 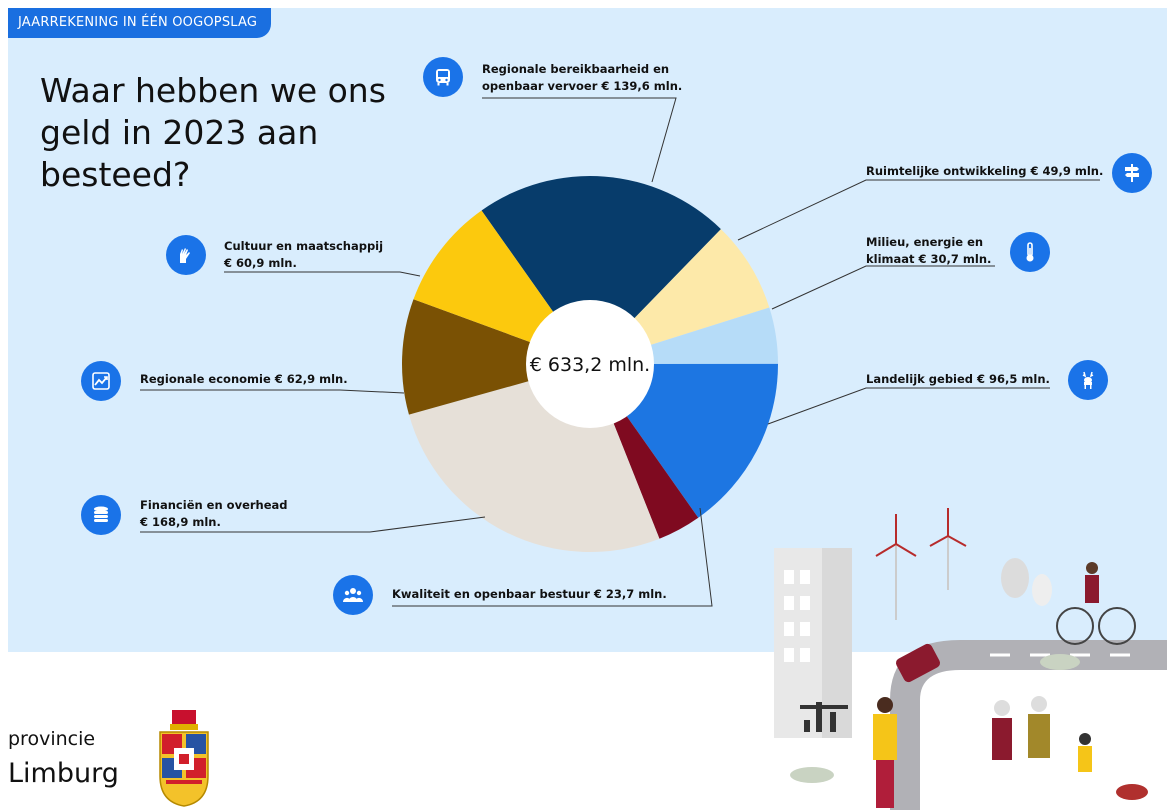 What do you see at coordinates (1088, 380) in the screenshot?
I see `deer-icon` at bounding box center [1088, 380].